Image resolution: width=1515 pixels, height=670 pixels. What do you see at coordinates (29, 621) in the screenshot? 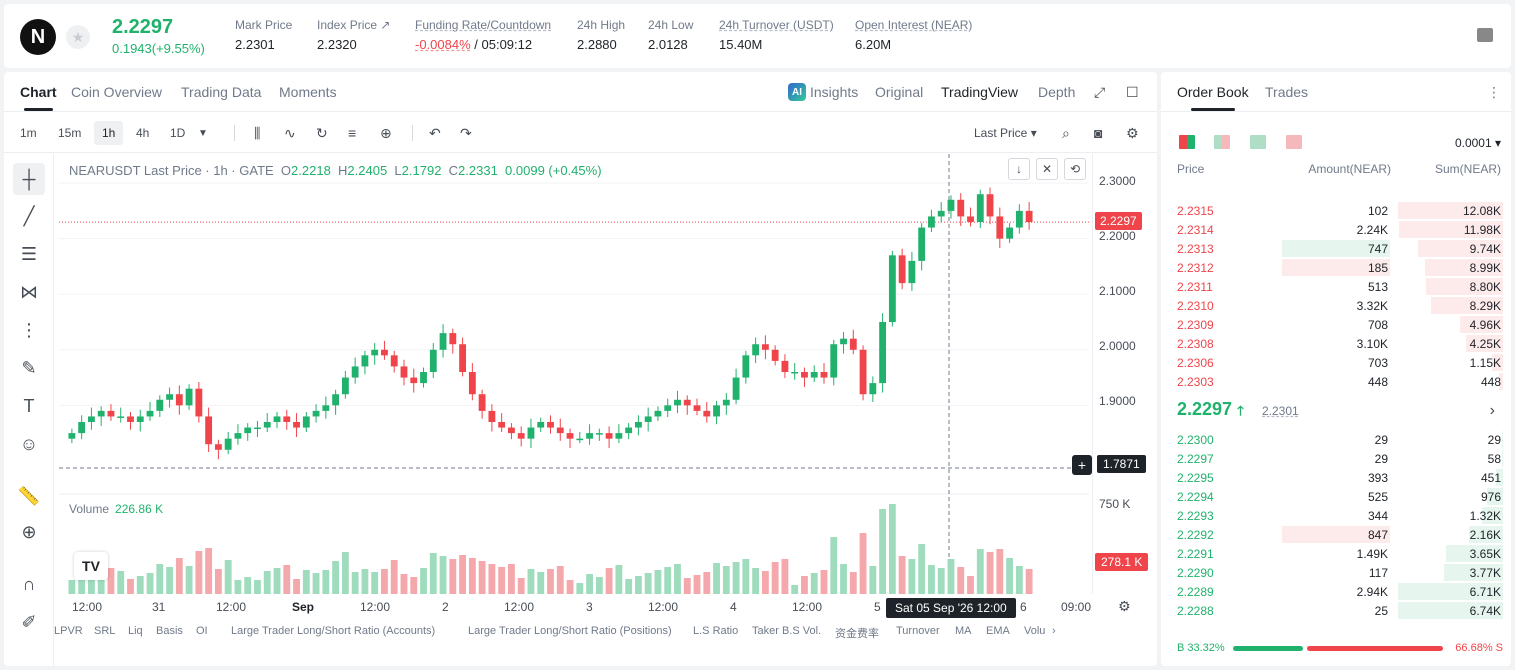
I see `pencil-lock-icon: ✐` at bounding box center [29, 621].